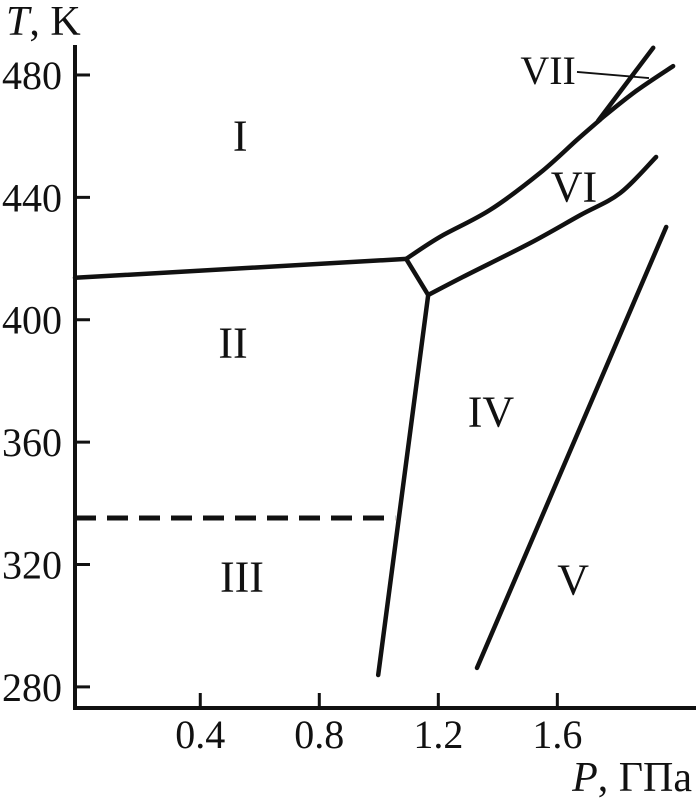  I want to click on boundary-VII-right, so click(637, 92).